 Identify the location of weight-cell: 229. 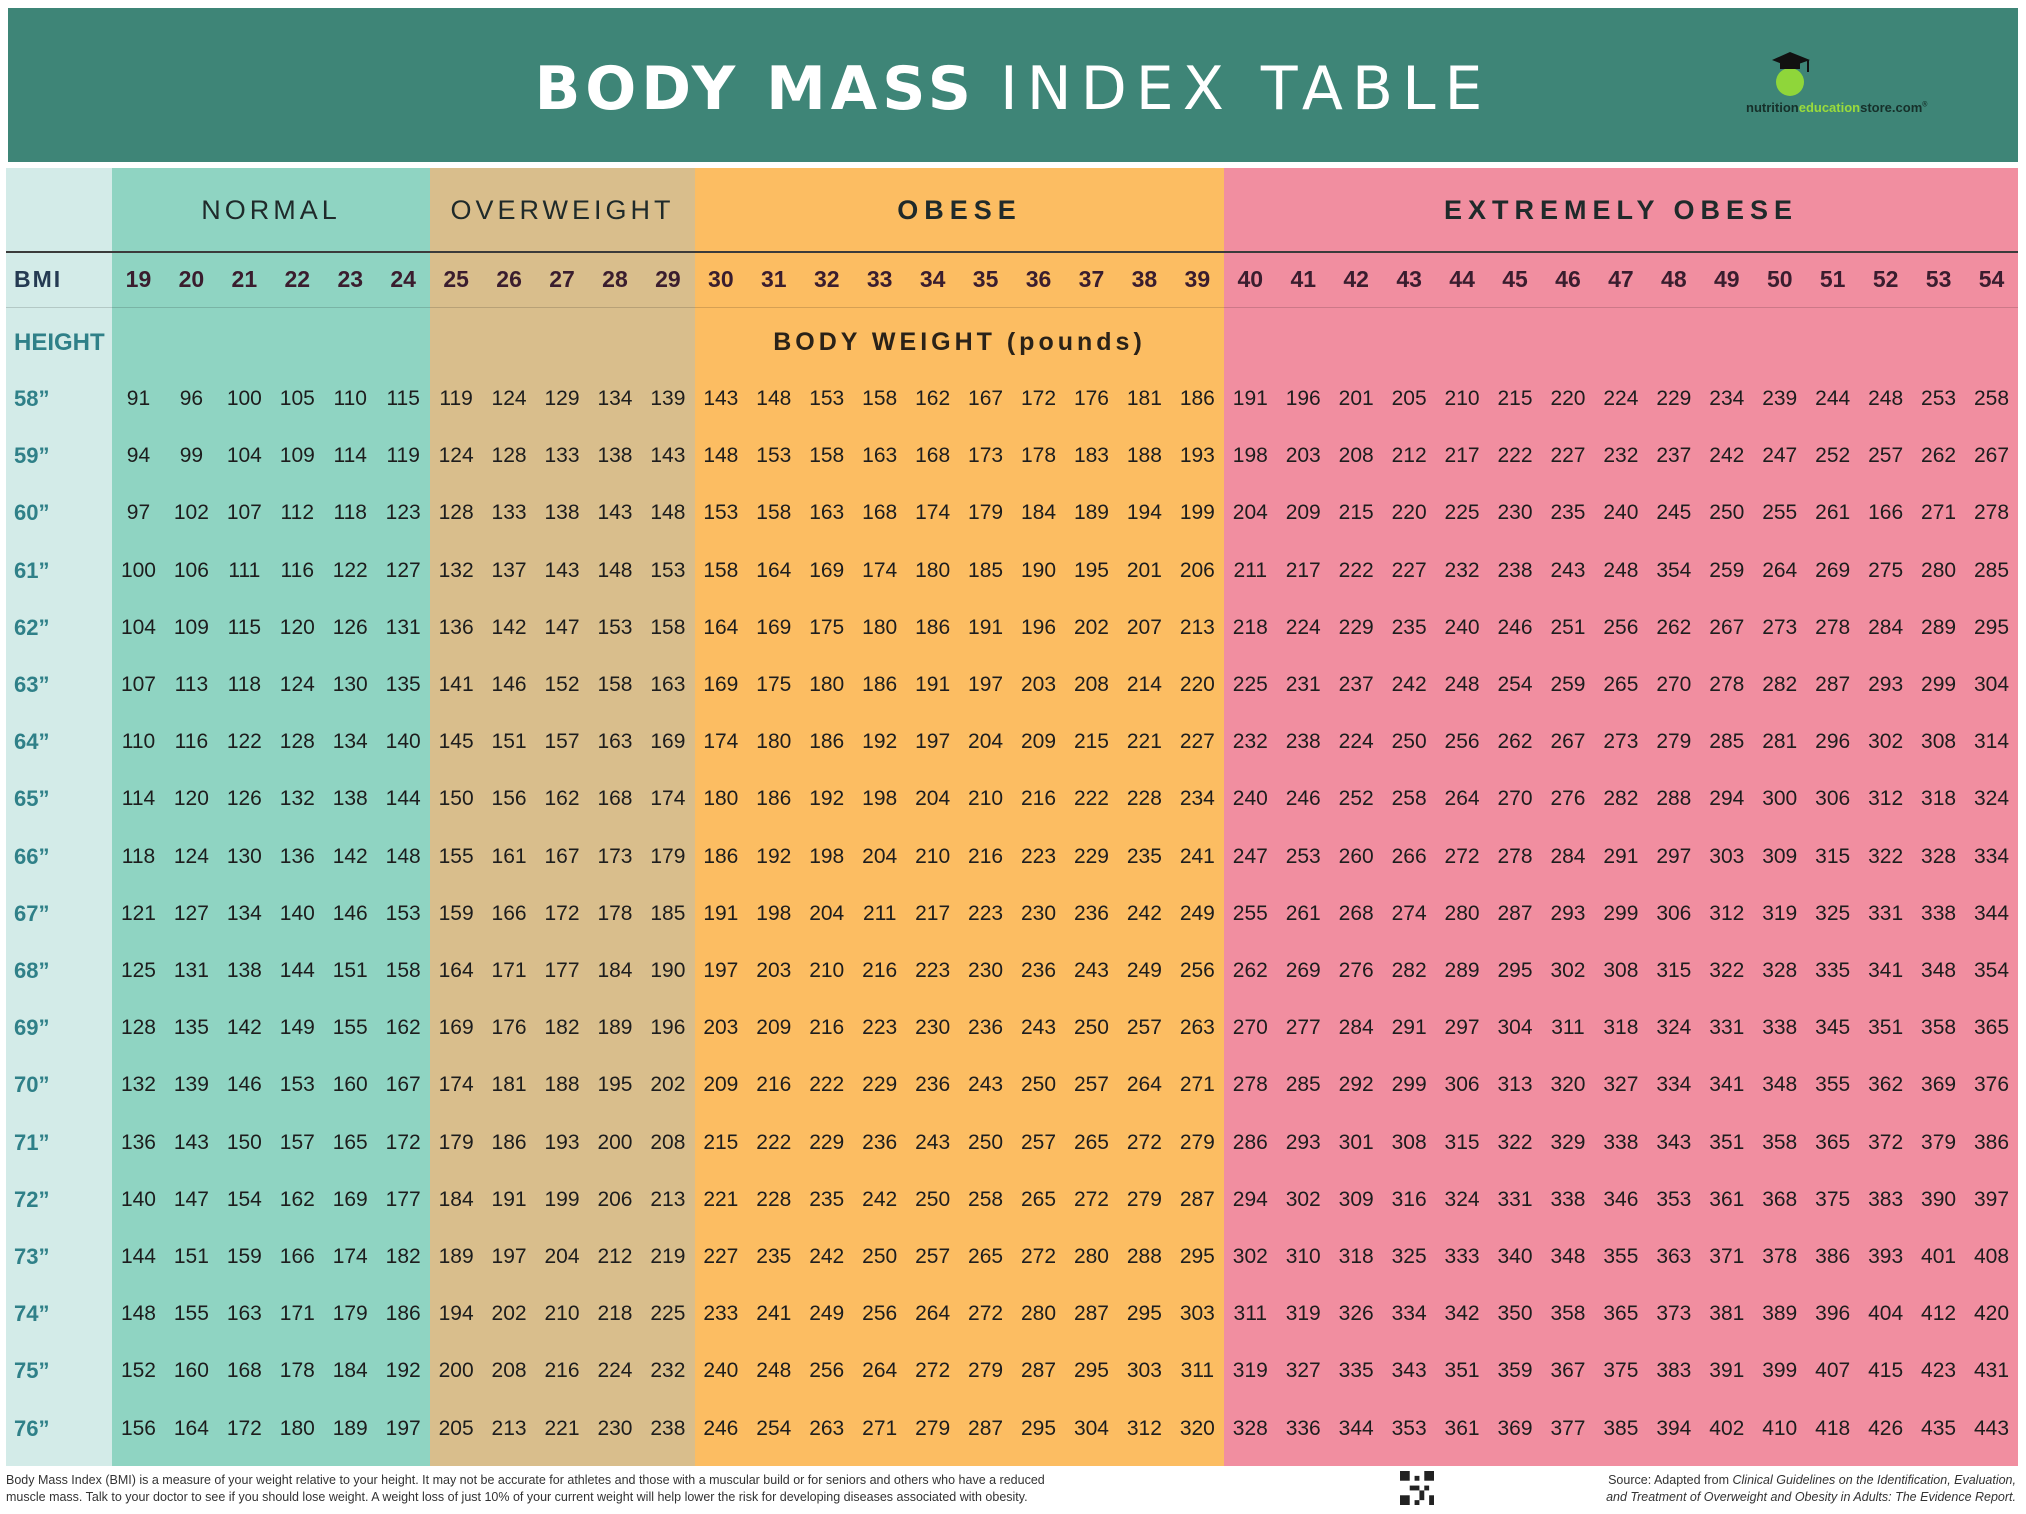
(1674, 398).